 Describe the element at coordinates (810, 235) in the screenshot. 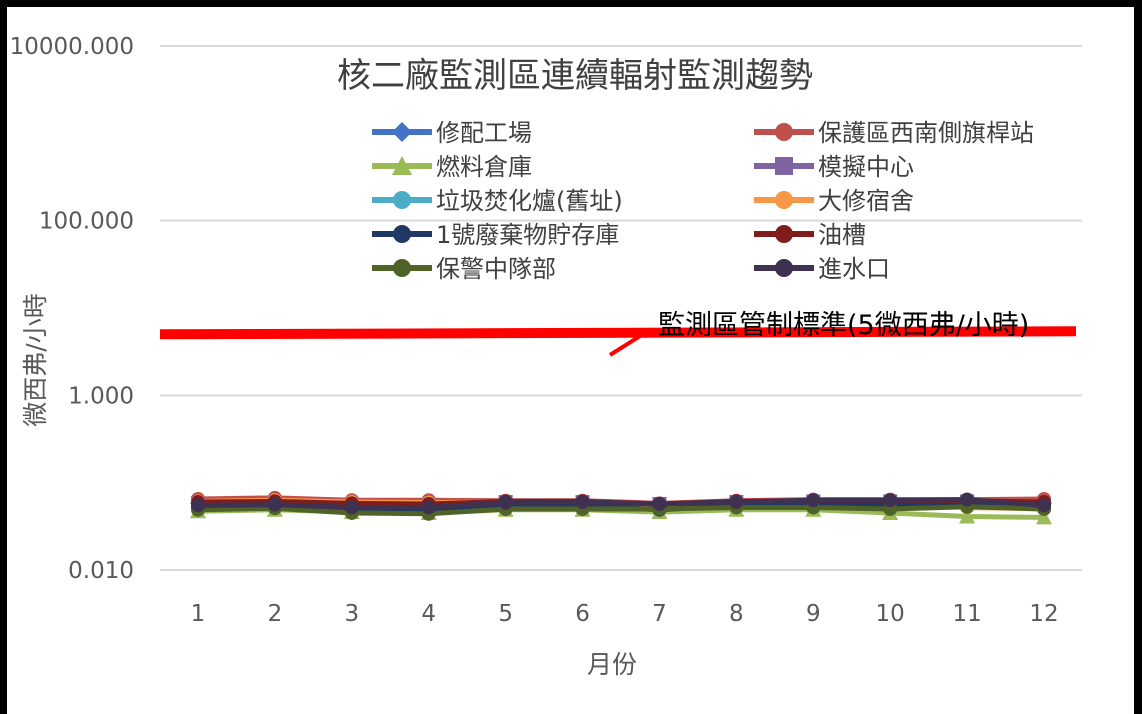

I see `legend-item: 油槽` at that location.